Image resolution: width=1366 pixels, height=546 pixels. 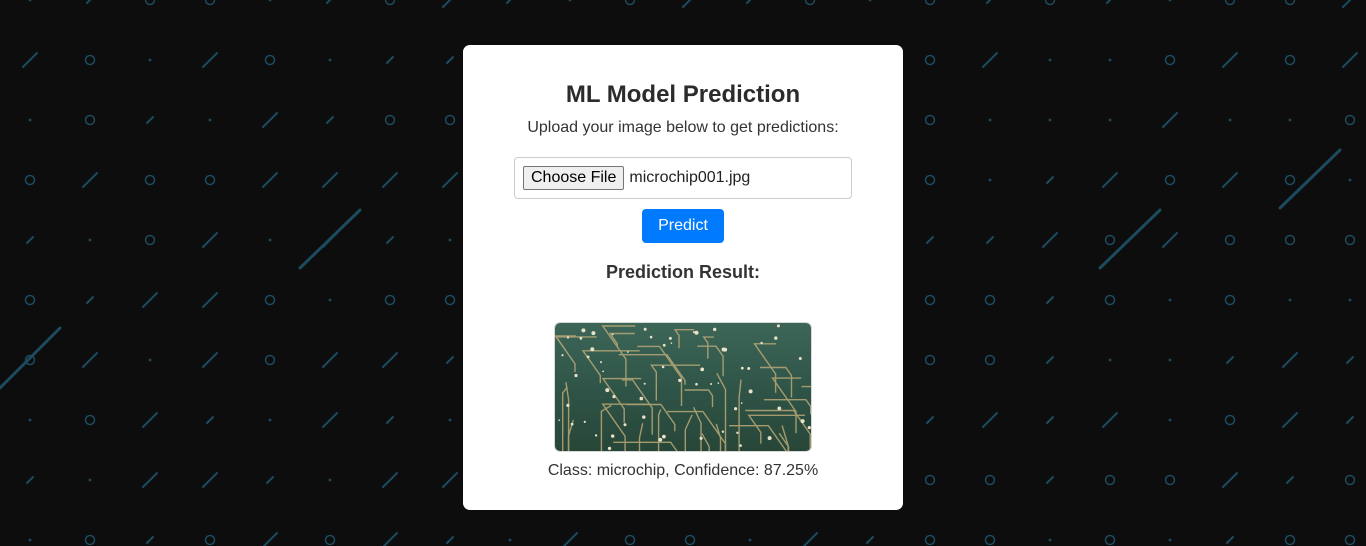 I want to click on circuit-board-image, so click(x=683, y=387).